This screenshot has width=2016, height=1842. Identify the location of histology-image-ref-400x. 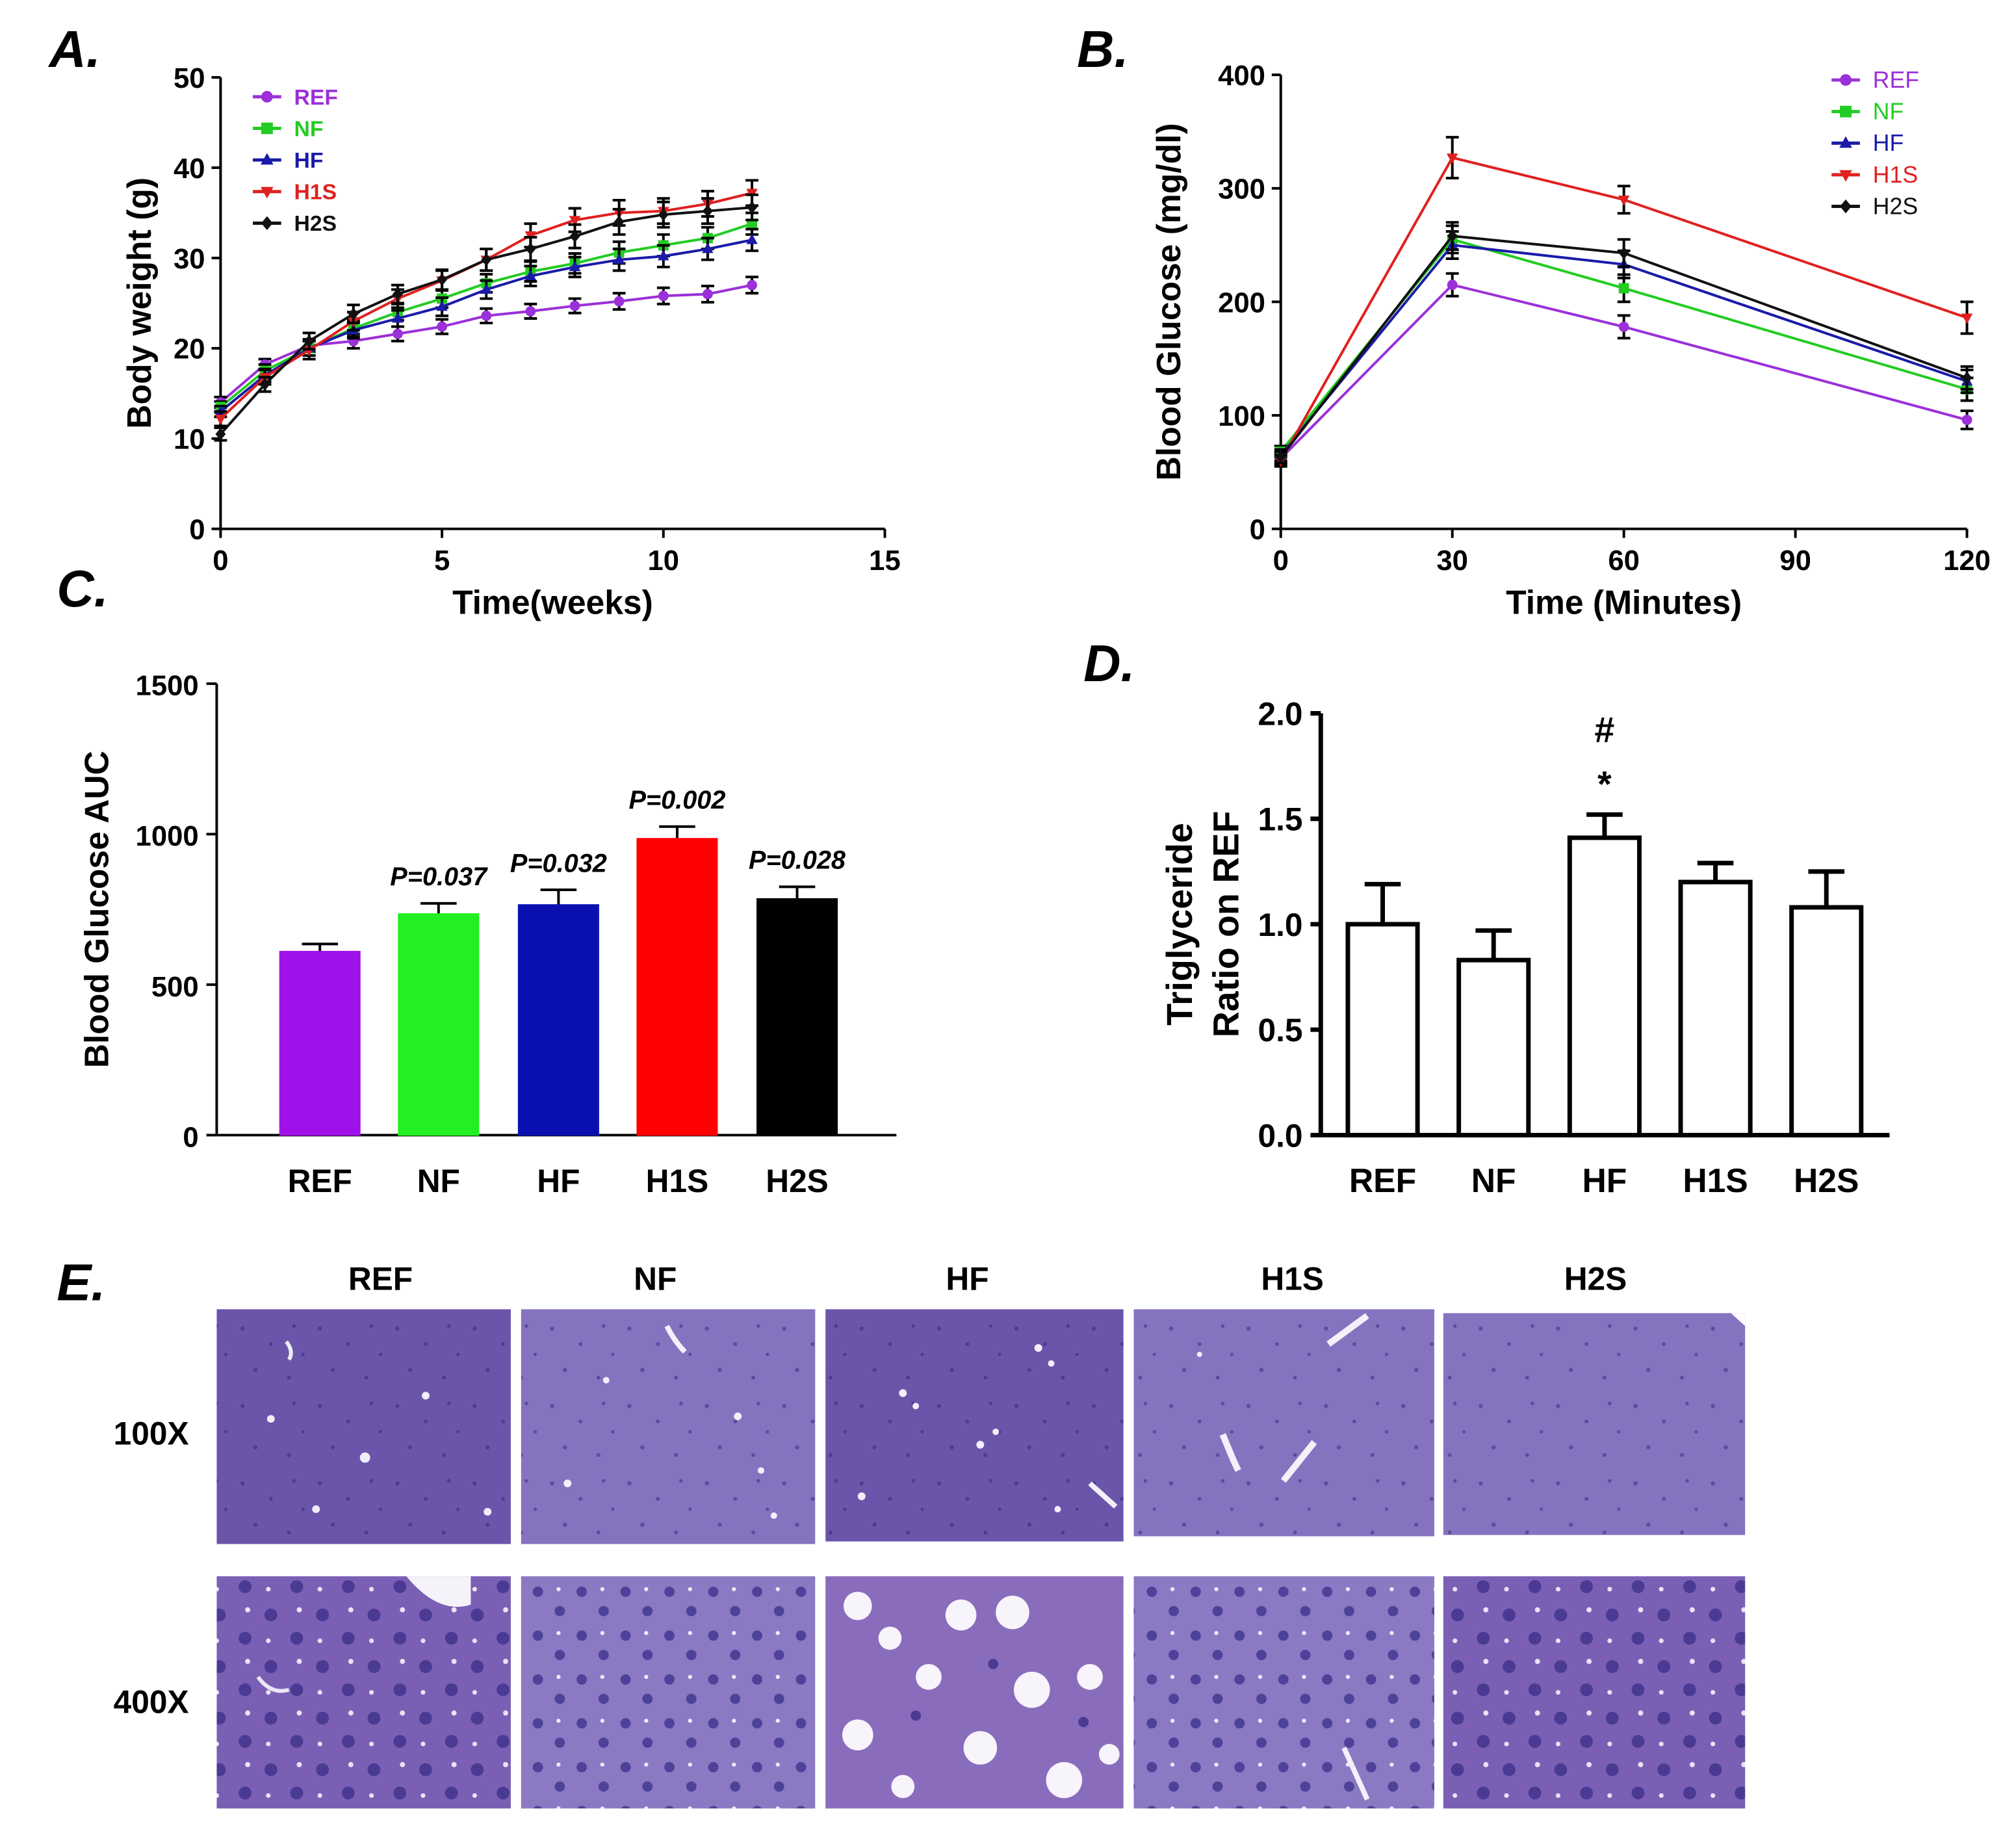
(363, 1692).